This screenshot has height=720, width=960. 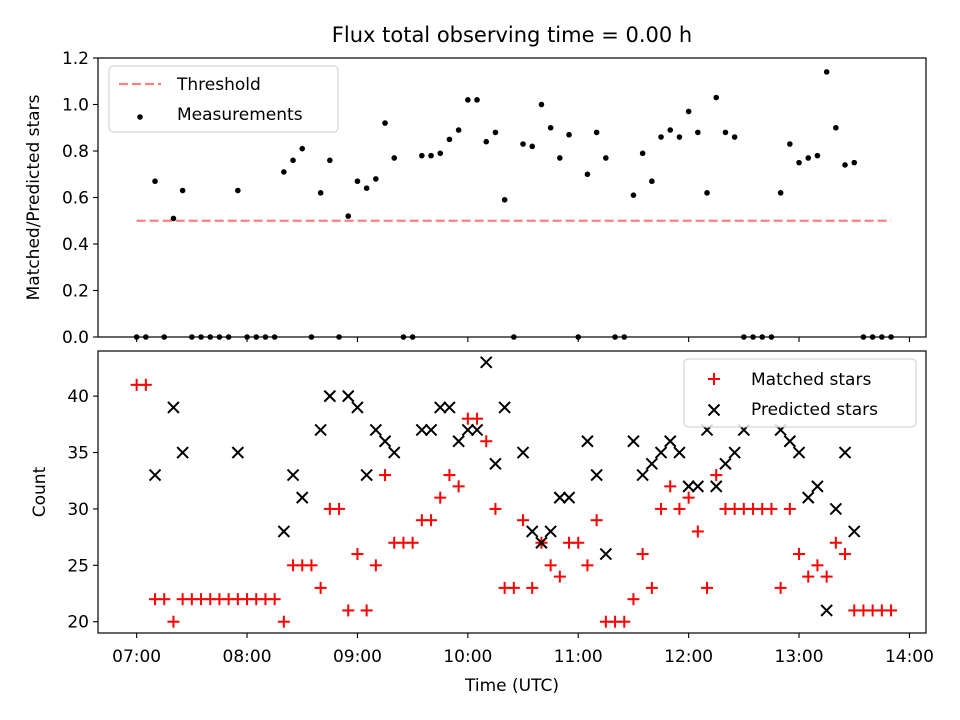 I want to click on y-tick-label: 0.6, so click(x=75, y=199).